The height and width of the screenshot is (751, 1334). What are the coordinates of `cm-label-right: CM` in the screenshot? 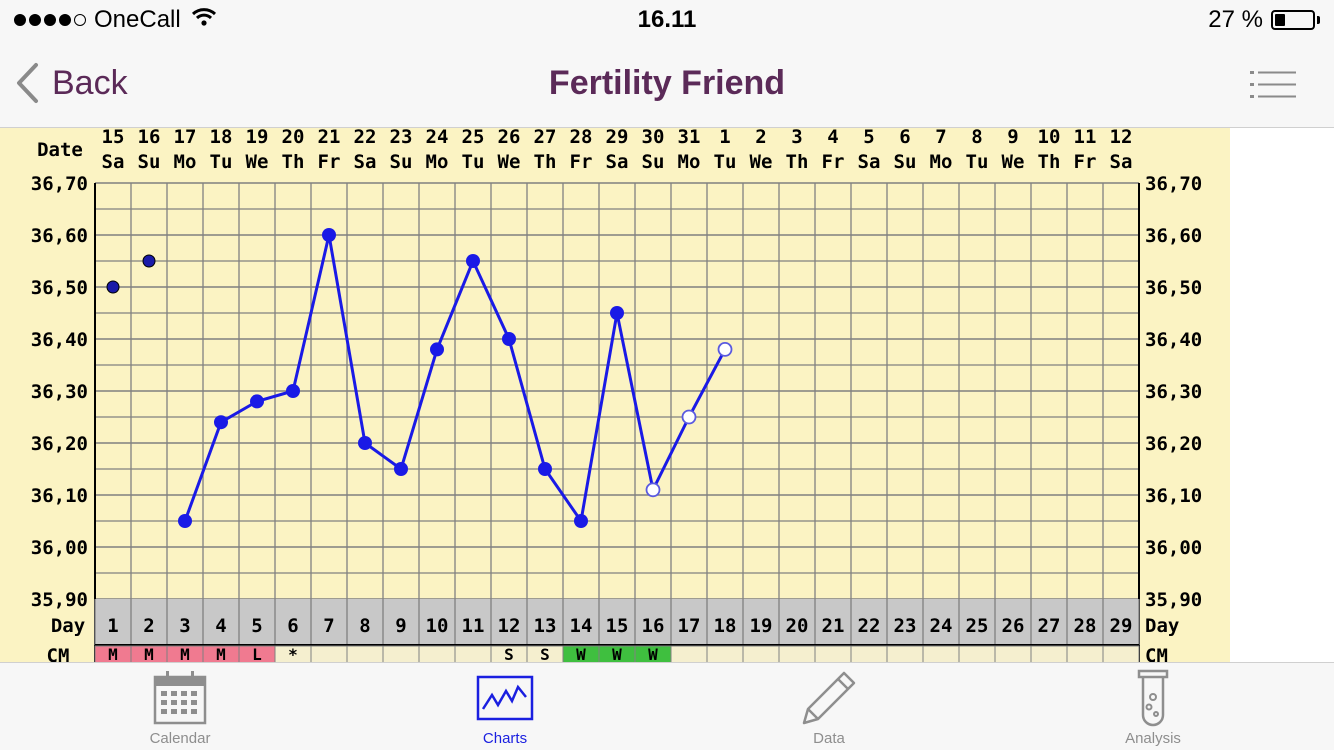 It's located at (1156, 653).